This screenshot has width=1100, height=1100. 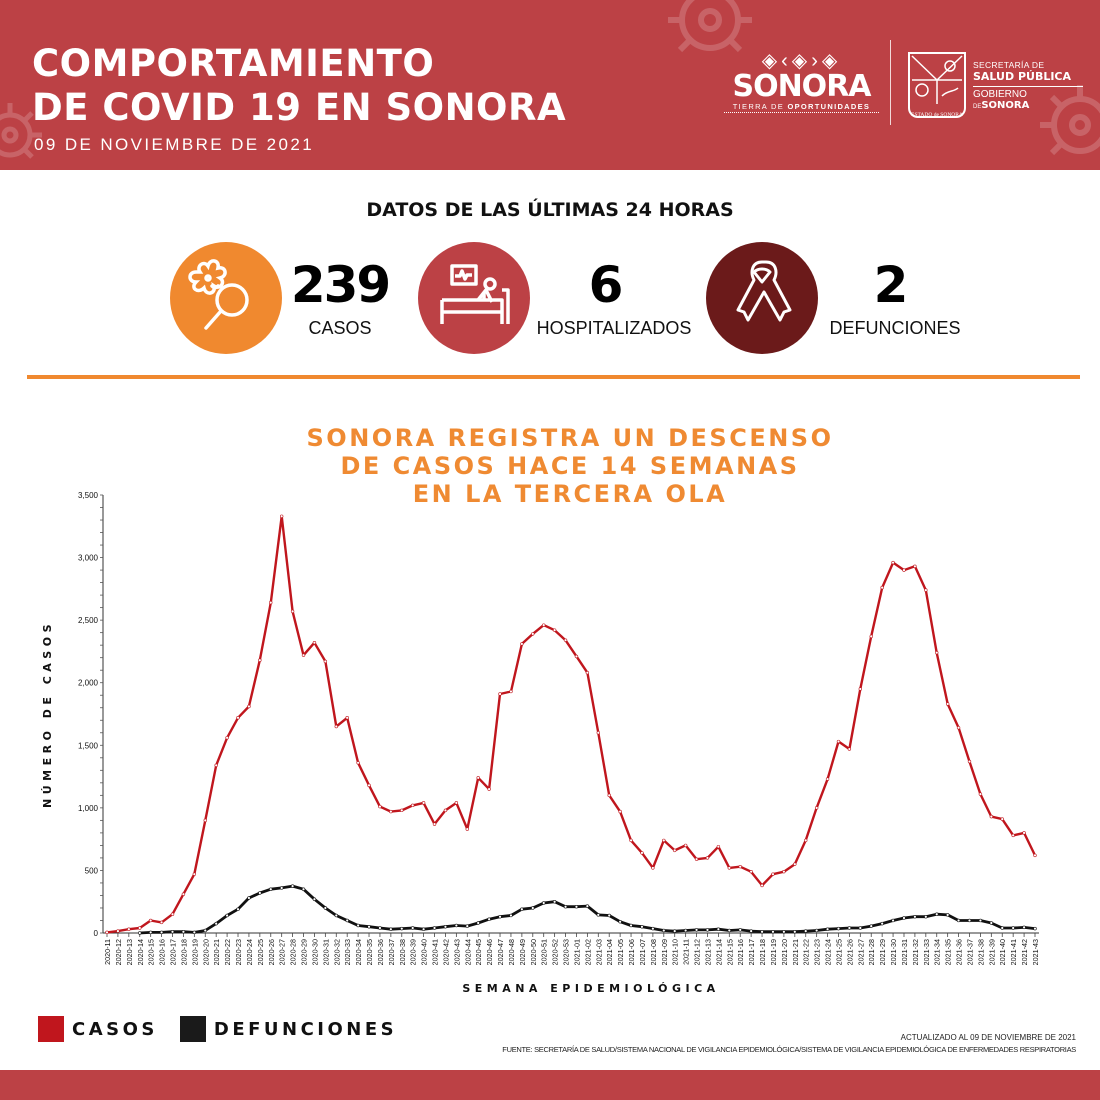 What do you see at coordinates (260, 952) in the screenshot?
I see `x-tick-label: 2020-25` at bounding box center [260, 952].